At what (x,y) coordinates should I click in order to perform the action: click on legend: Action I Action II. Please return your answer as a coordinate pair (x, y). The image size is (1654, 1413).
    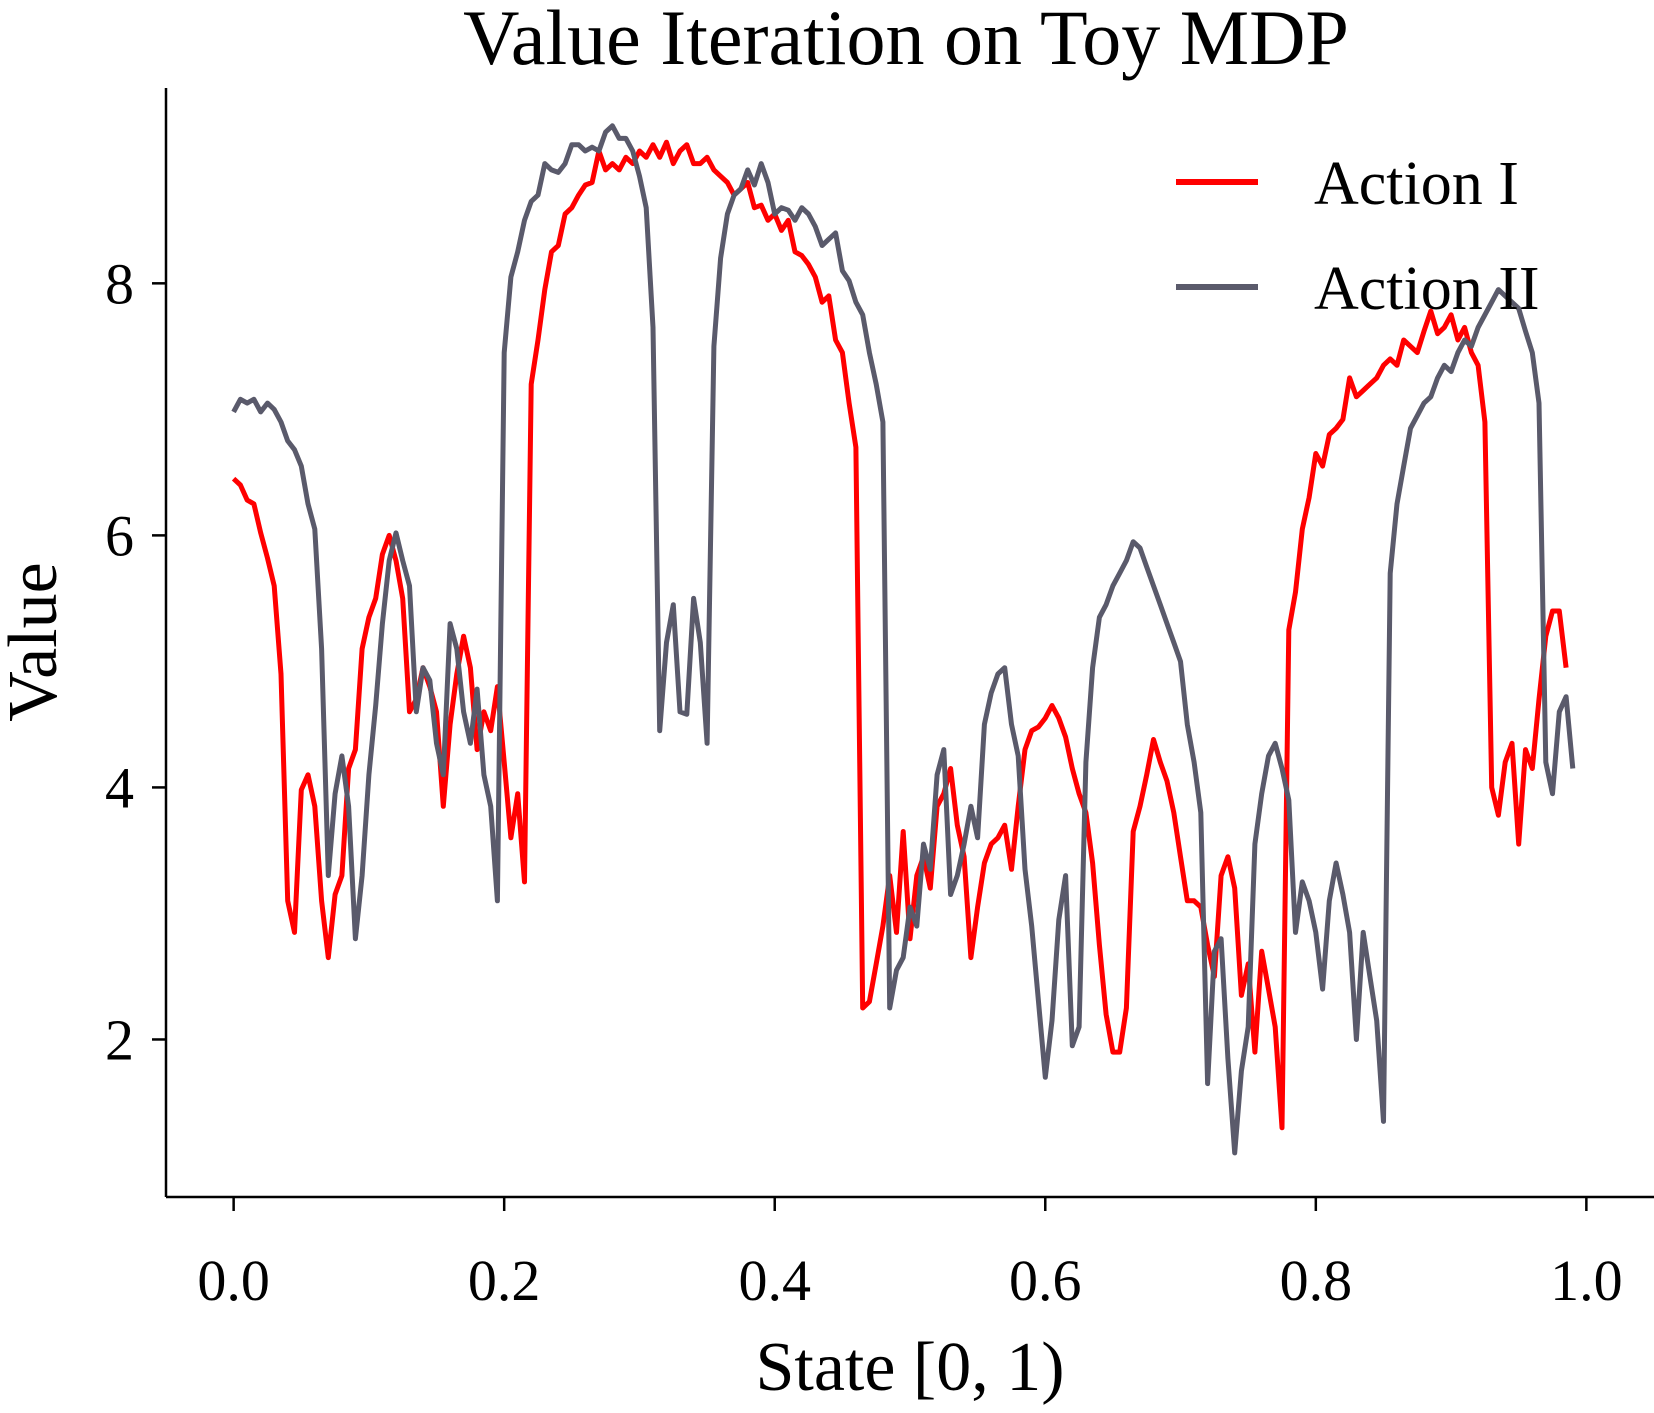
    Looking at the image, I should click on (1358, 236).